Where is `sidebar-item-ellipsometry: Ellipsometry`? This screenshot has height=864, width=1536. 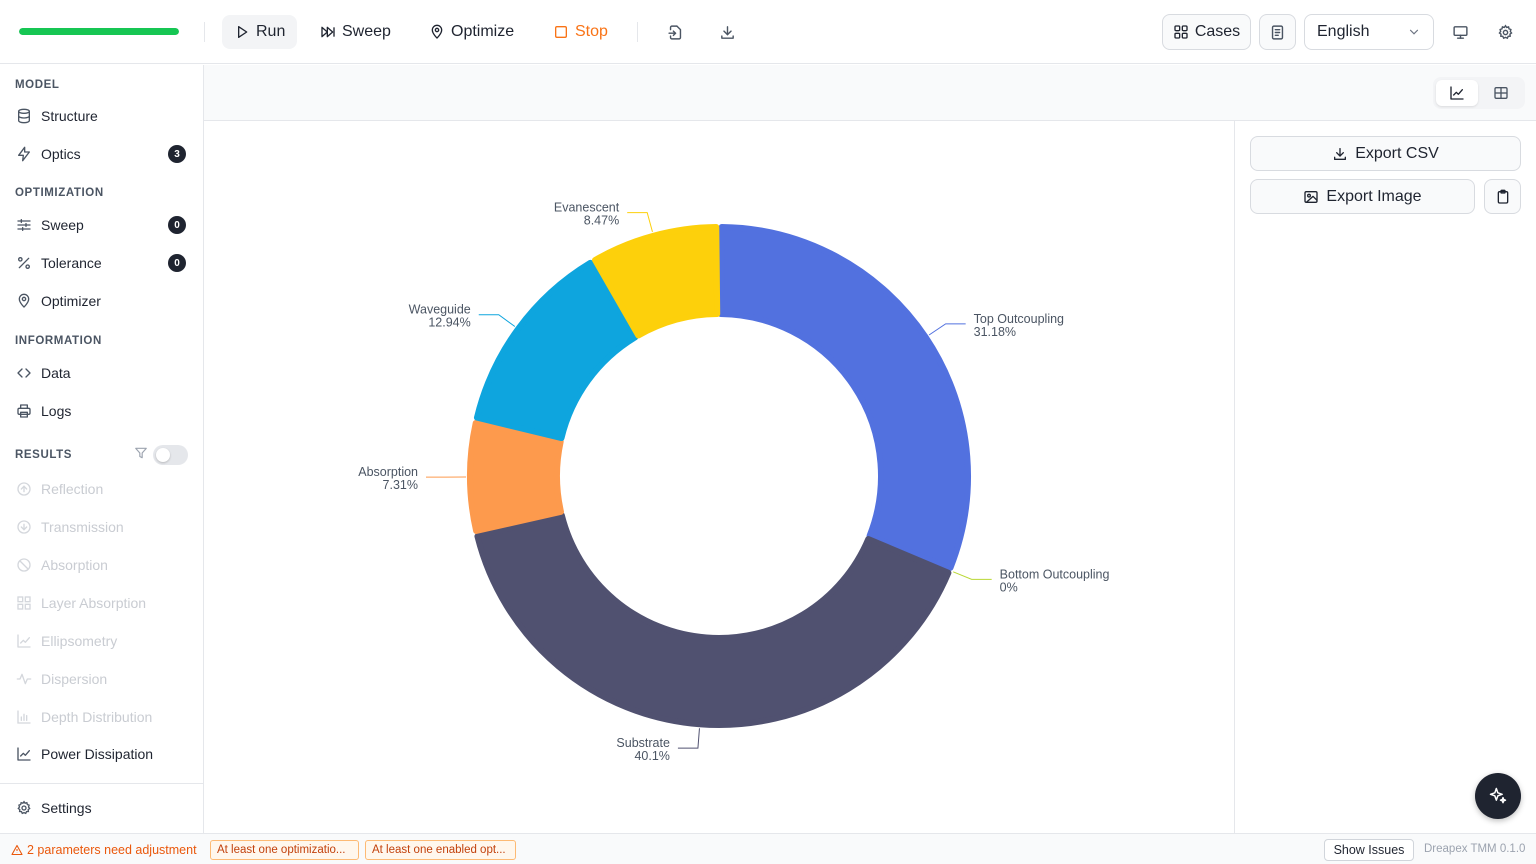
sidebar-item-ellipsometry: Ellipsometry is located at coordinates (101, 641).